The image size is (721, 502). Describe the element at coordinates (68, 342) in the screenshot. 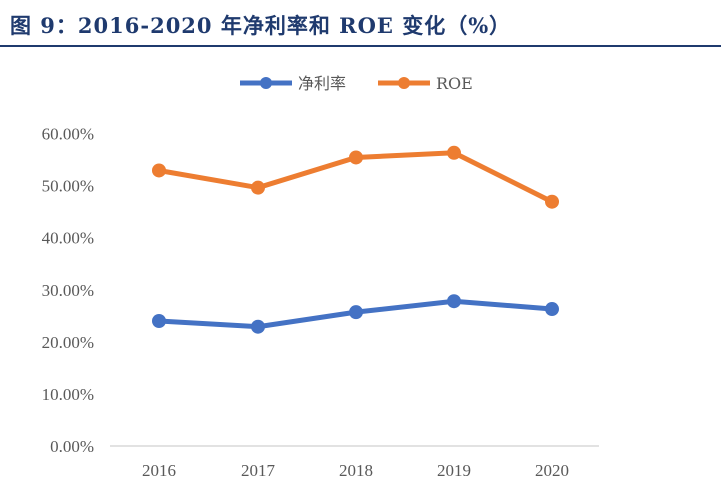

I see `y-tick-label: 20.00%` at that location.